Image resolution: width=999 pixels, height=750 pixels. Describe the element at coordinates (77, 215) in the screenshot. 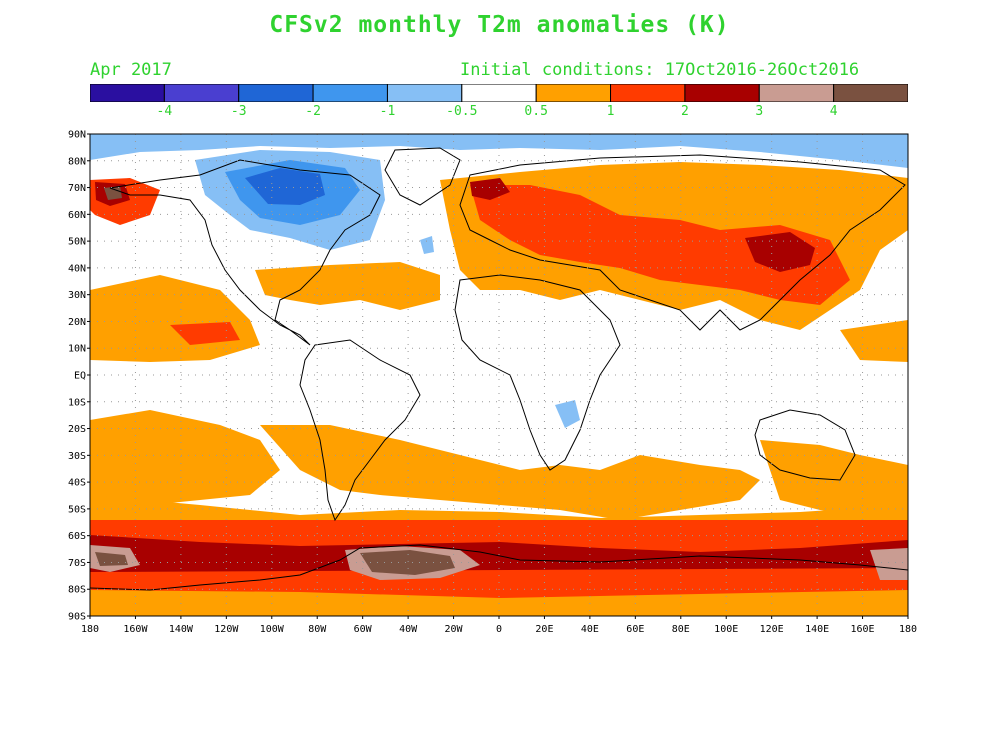

I see `latitude-tick-label: 60N` at that location.